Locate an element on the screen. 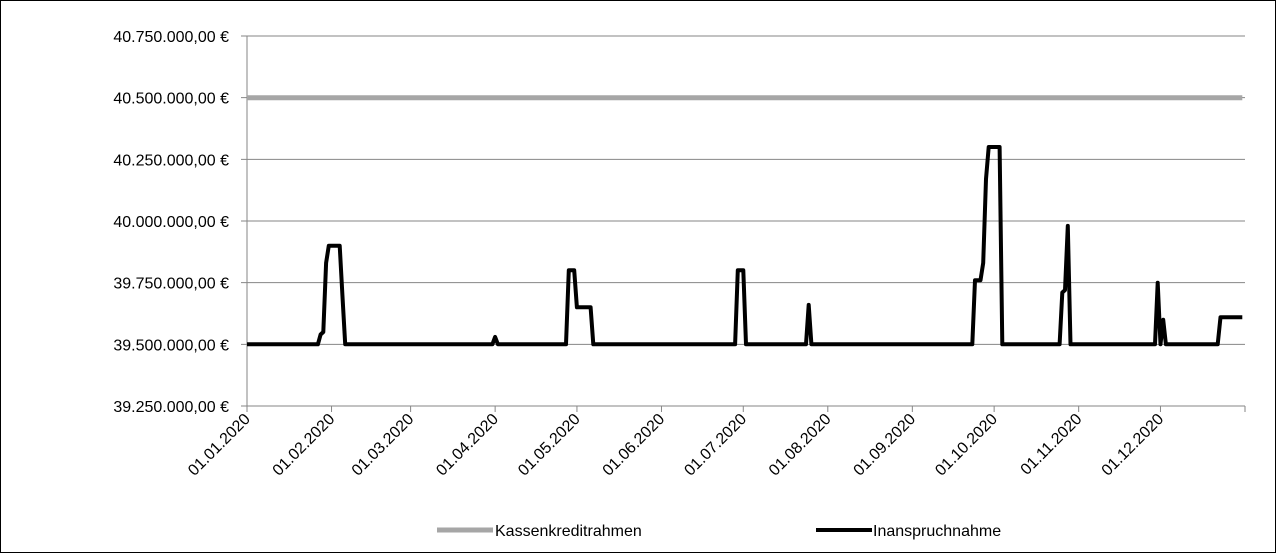 This screenshot has height=554, width=1276. x-tick-label: 01.02.2020 is located at coordinates (304, 445).